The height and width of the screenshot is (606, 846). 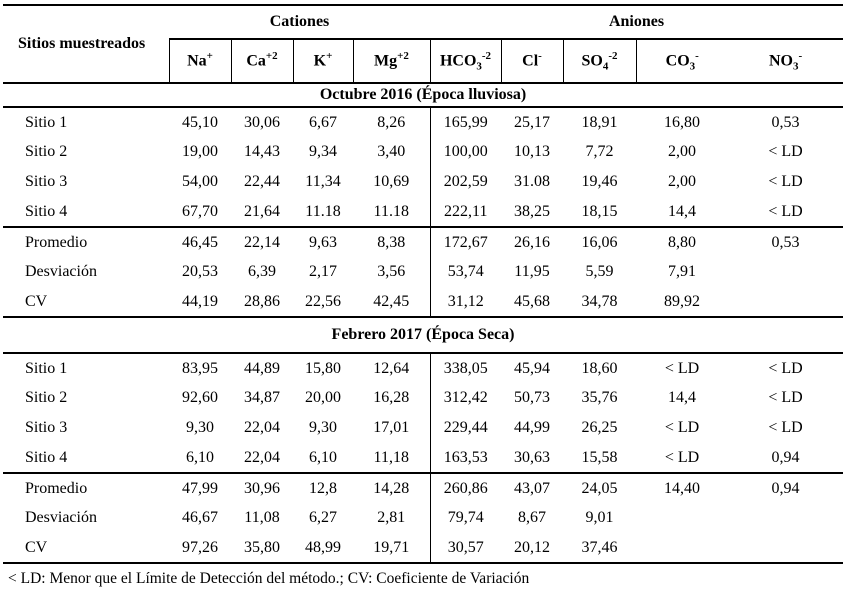 I want to click on data-cell: 30,96, so click(x=262, y=487).